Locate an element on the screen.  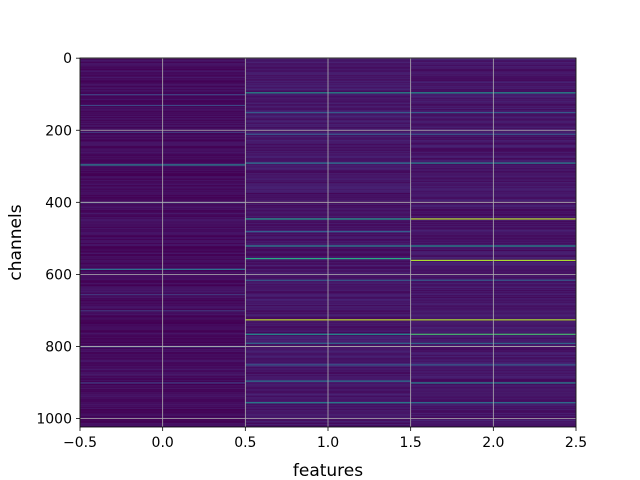
x-tick-label: 0.0 is located at coordinates (163, 443).